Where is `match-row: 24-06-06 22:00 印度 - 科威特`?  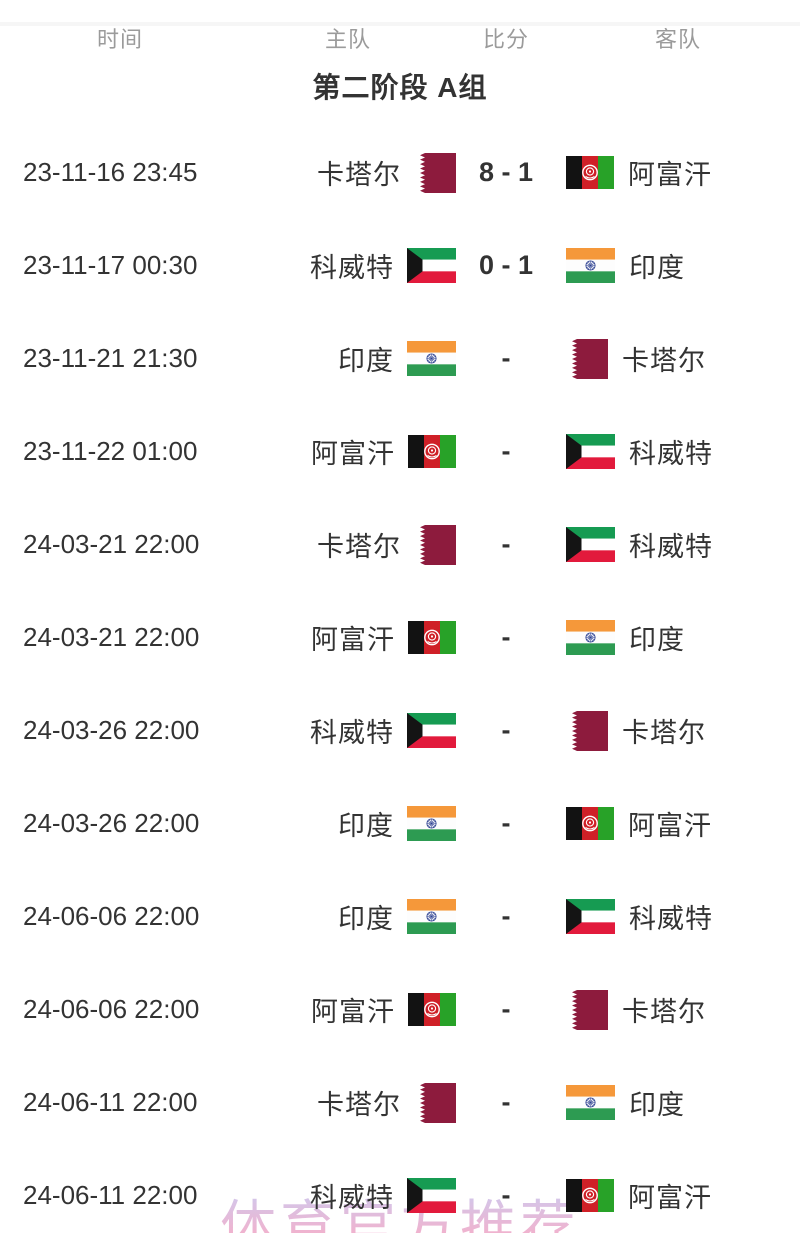 match-row: 24-06-06 22:00 印度 - 科威特 is located at coordinates (400, 916).